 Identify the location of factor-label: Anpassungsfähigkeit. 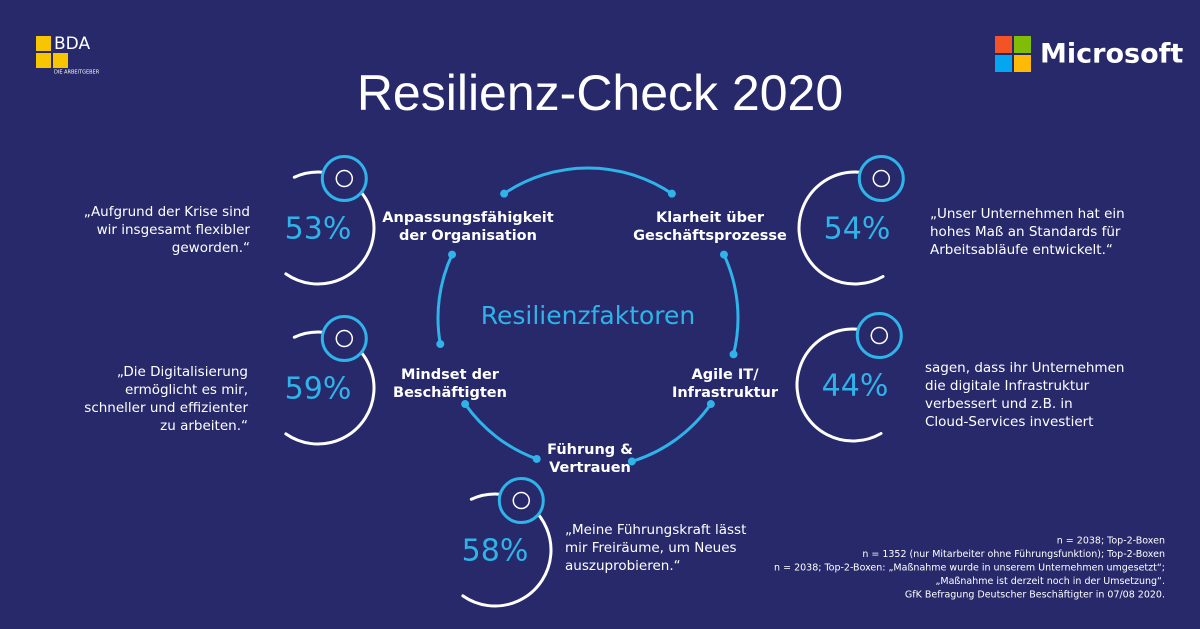
(467, 218).